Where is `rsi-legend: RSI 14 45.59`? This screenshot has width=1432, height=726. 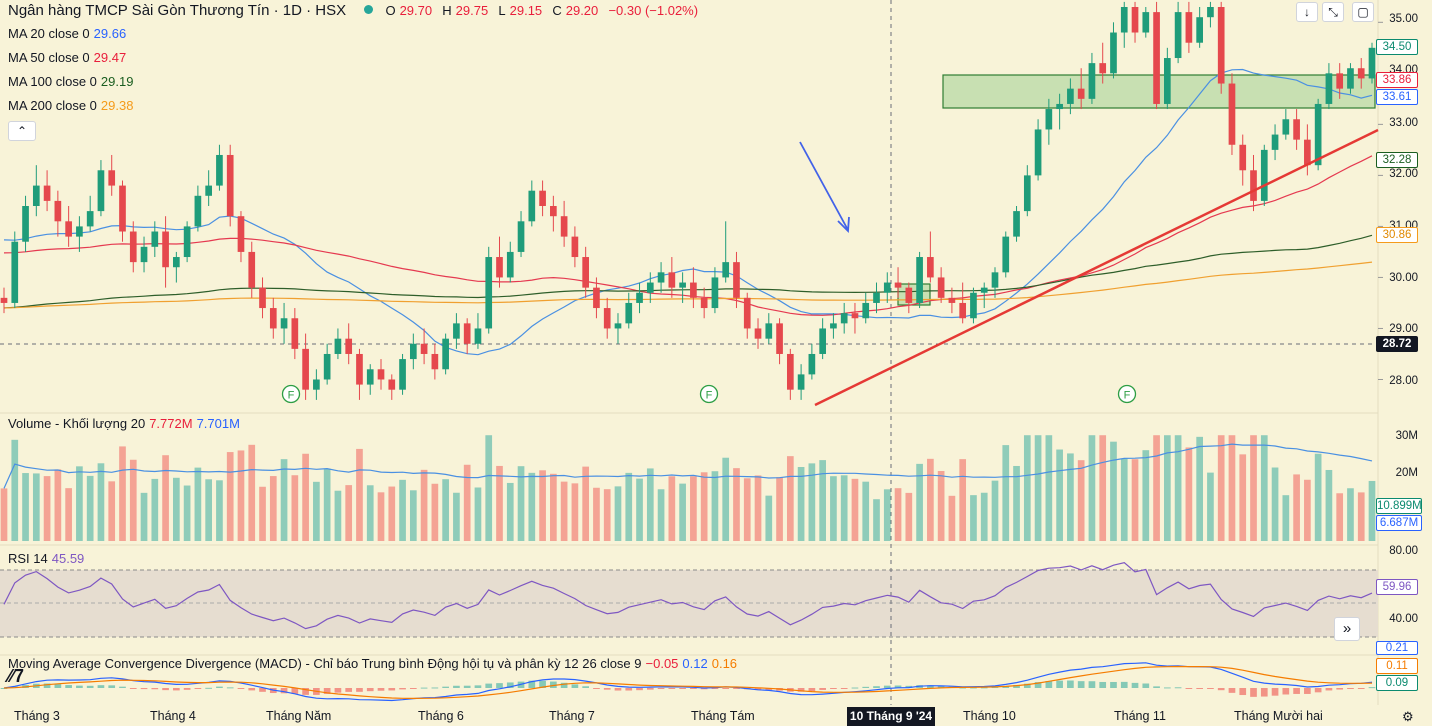 rsi-legend: RSI 14 45.59 is located at coordinates (48, 558).